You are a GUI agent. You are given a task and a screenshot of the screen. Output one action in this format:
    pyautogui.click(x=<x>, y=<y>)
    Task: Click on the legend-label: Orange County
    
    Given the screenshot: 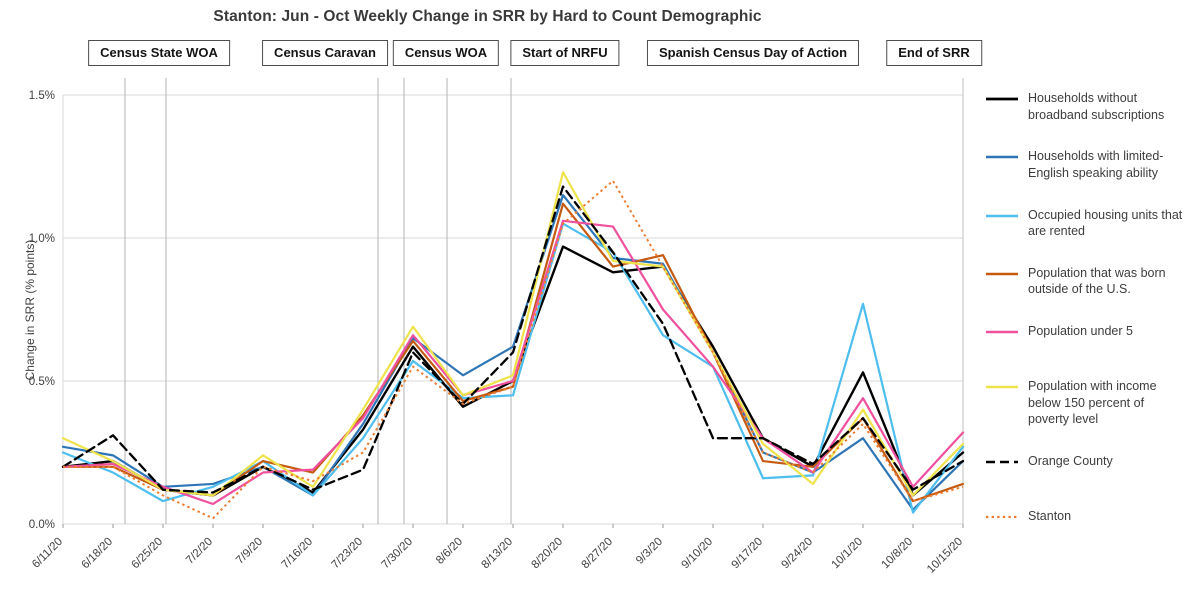 What is the action you would take?
    pyautogui.click(x=1070, y=460)
    